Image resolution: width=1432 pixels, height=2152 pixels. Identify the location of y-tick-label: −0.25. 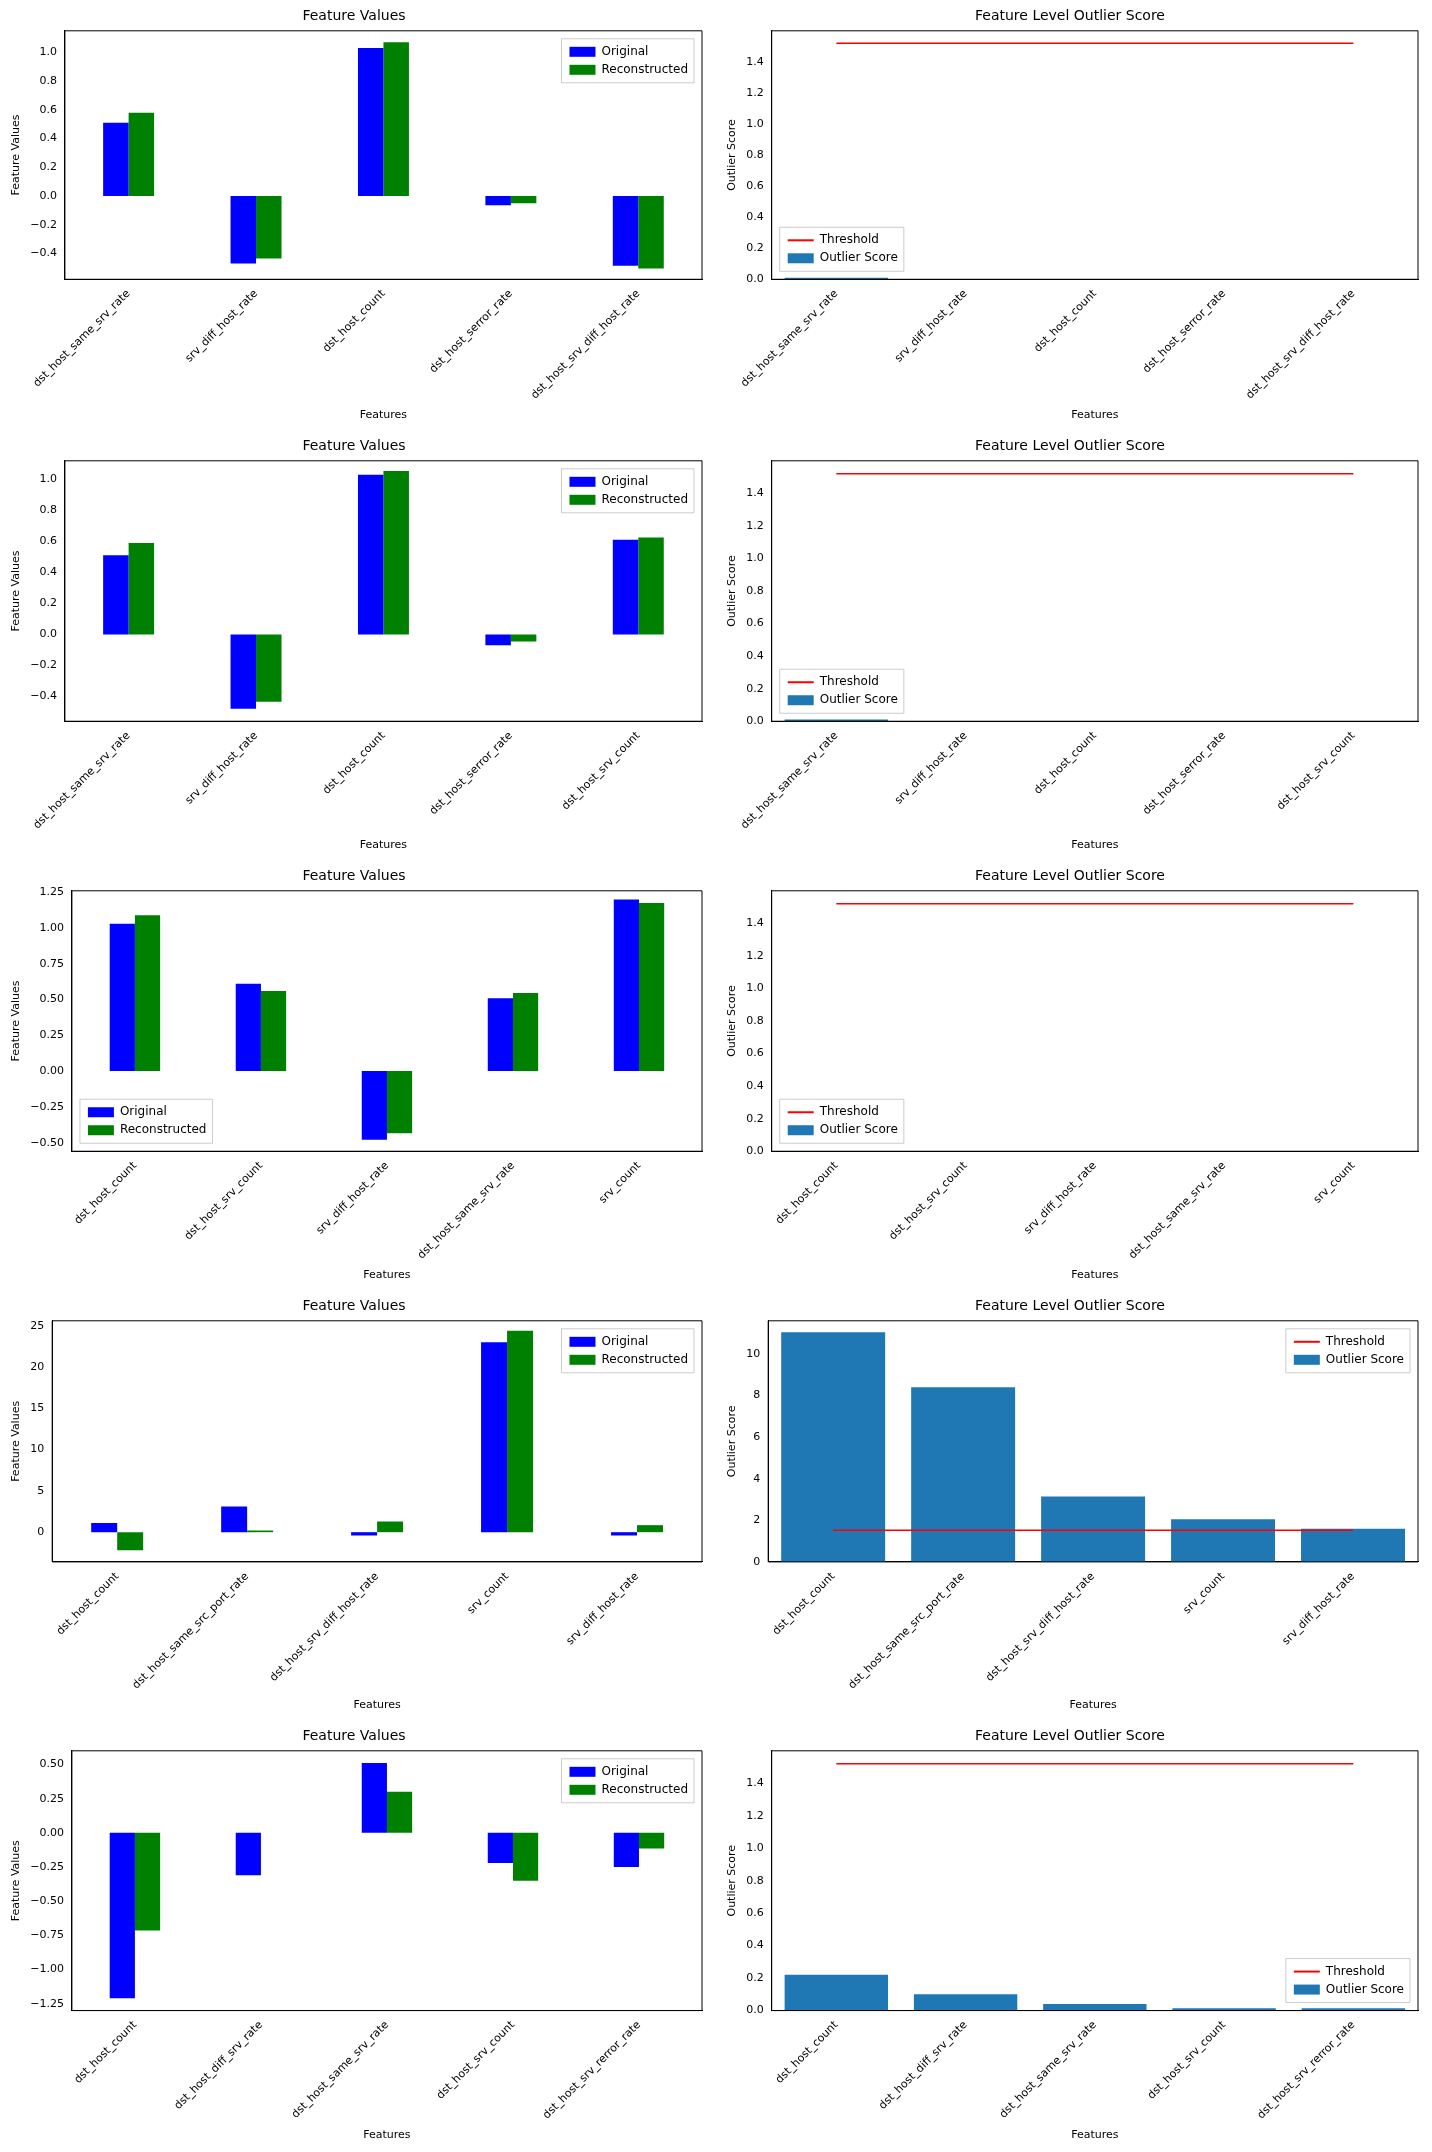
(47, 1106).